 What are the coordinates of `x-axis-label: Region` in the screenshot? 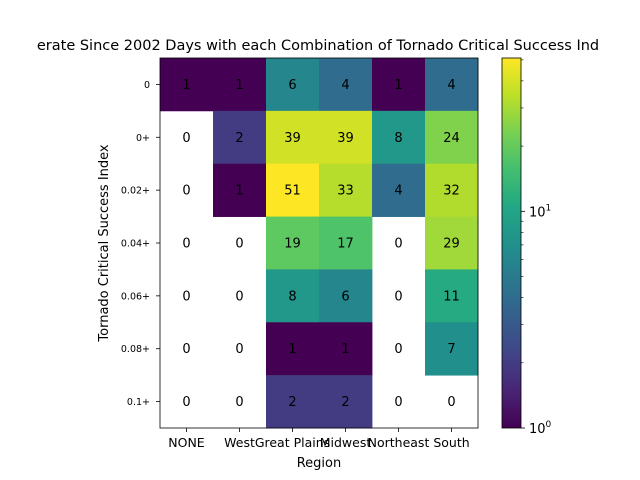 It's located at (319, 463).